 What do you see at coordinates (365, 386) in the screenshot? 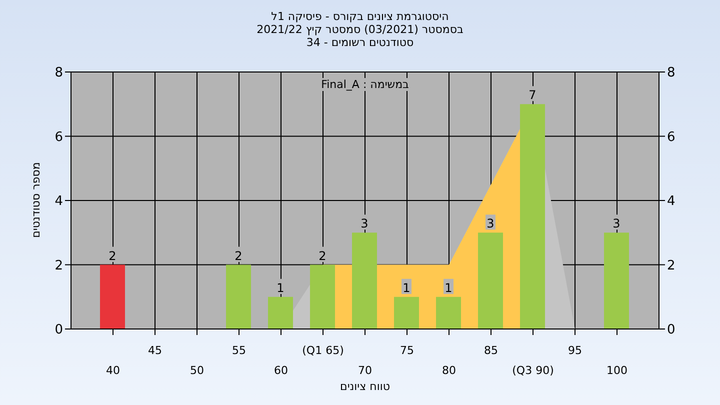
I see `x-axis-title: טווח ציונים` at bounding box center [365, 386].